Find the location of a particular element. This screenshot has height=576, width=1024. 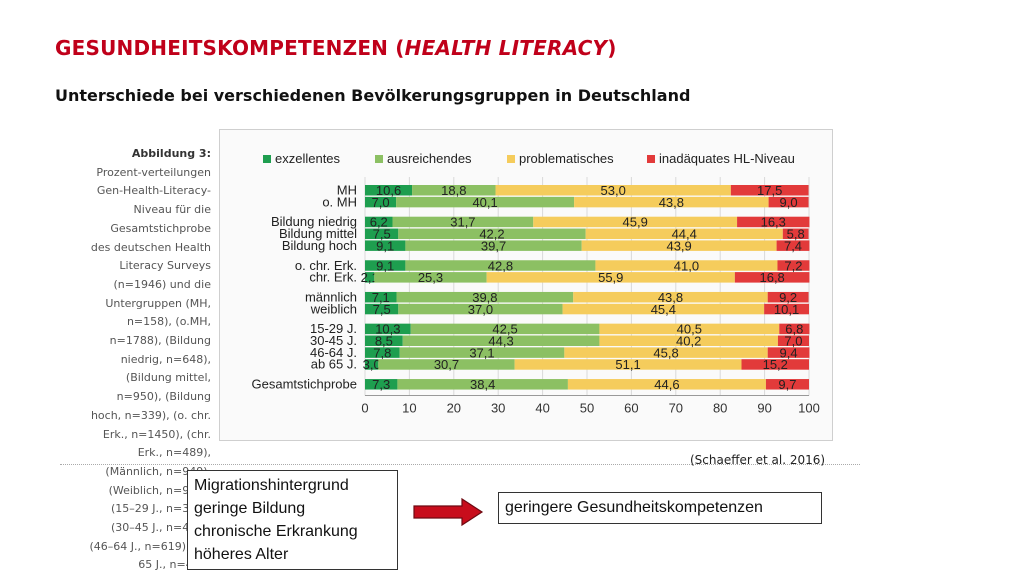

data-label: 7,3 is located at coordinates (381, 384).